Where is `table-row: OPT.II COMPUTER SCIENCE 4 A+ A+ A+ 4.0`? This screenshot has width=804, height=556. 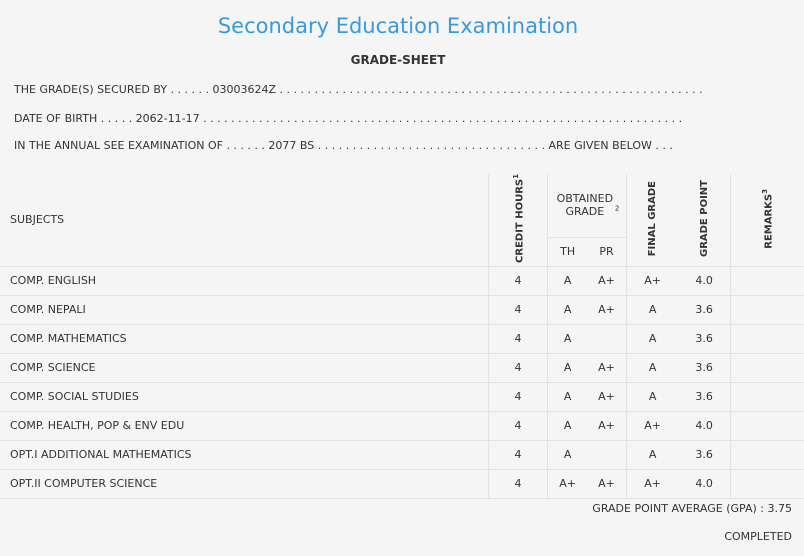 table-row: OPT.II COMPUTER SCIENCE 4 A+ A+ A+ 4.0 is located at coordinates (402, 484).